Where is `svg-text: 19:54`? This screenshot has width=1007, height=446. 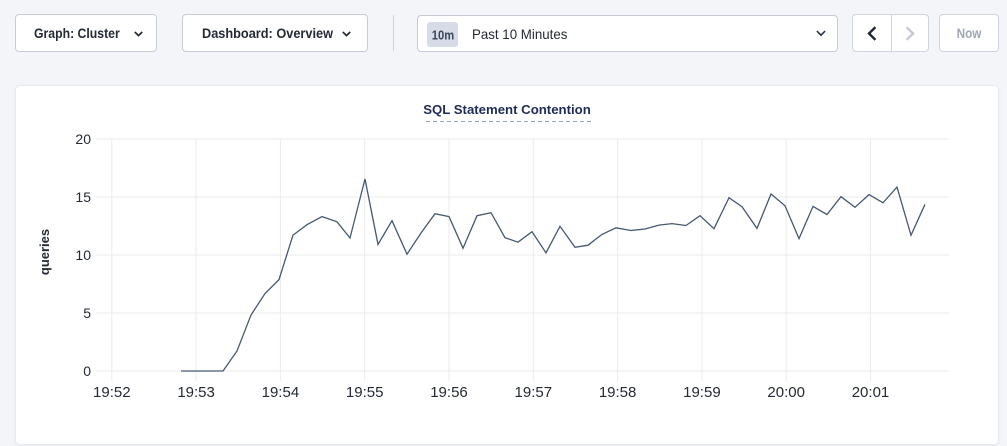 svg-text: 19:54 is located at coordinates (281, 392).